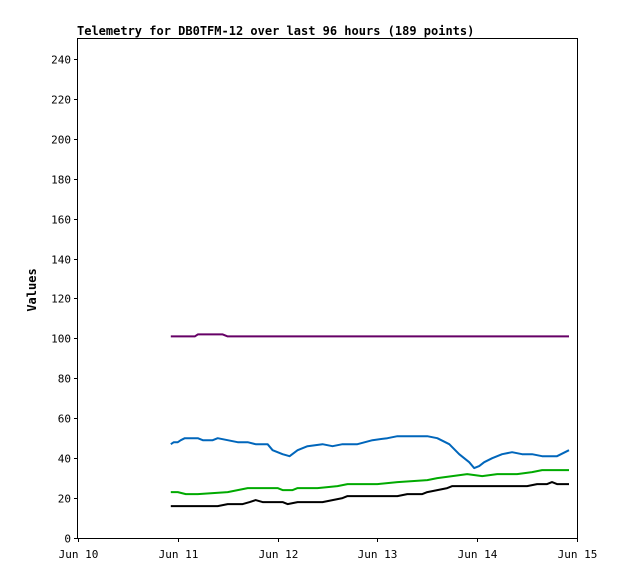 Image resolution: width=618 pixels, height=579 pixels. Describe the element at coordinates (61, 260) in the screenshot. I see `y-tick-label: 140` at that location.